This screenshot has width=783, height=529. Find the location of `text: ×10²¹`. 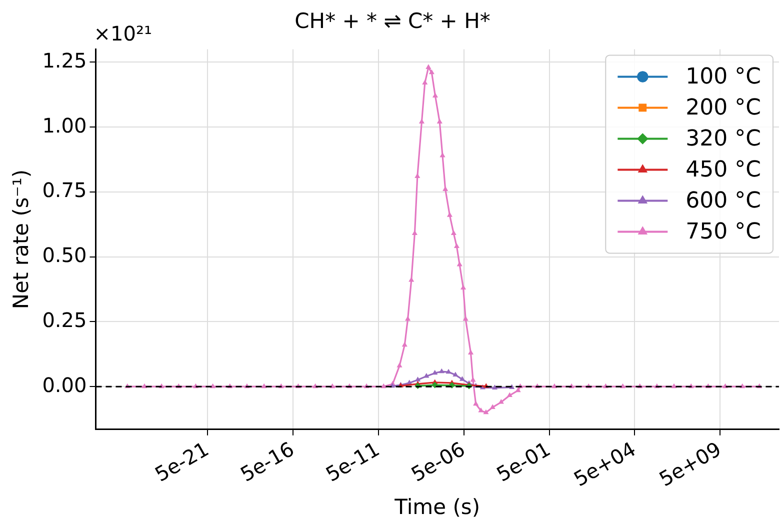

text: ×10²¹ is located at coordinates (123, 33).